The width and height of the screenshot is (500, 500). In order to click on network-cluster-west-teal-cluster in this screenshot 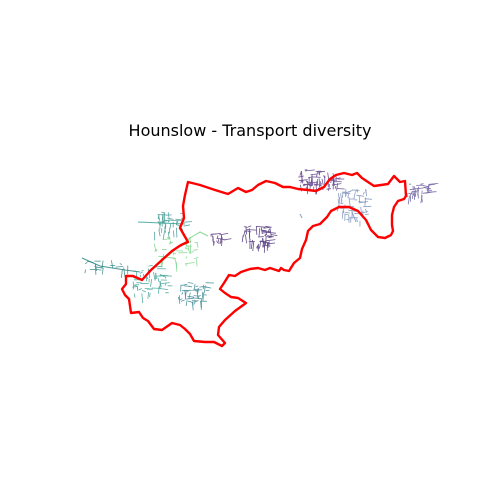, I will do `click(152, 284)`.